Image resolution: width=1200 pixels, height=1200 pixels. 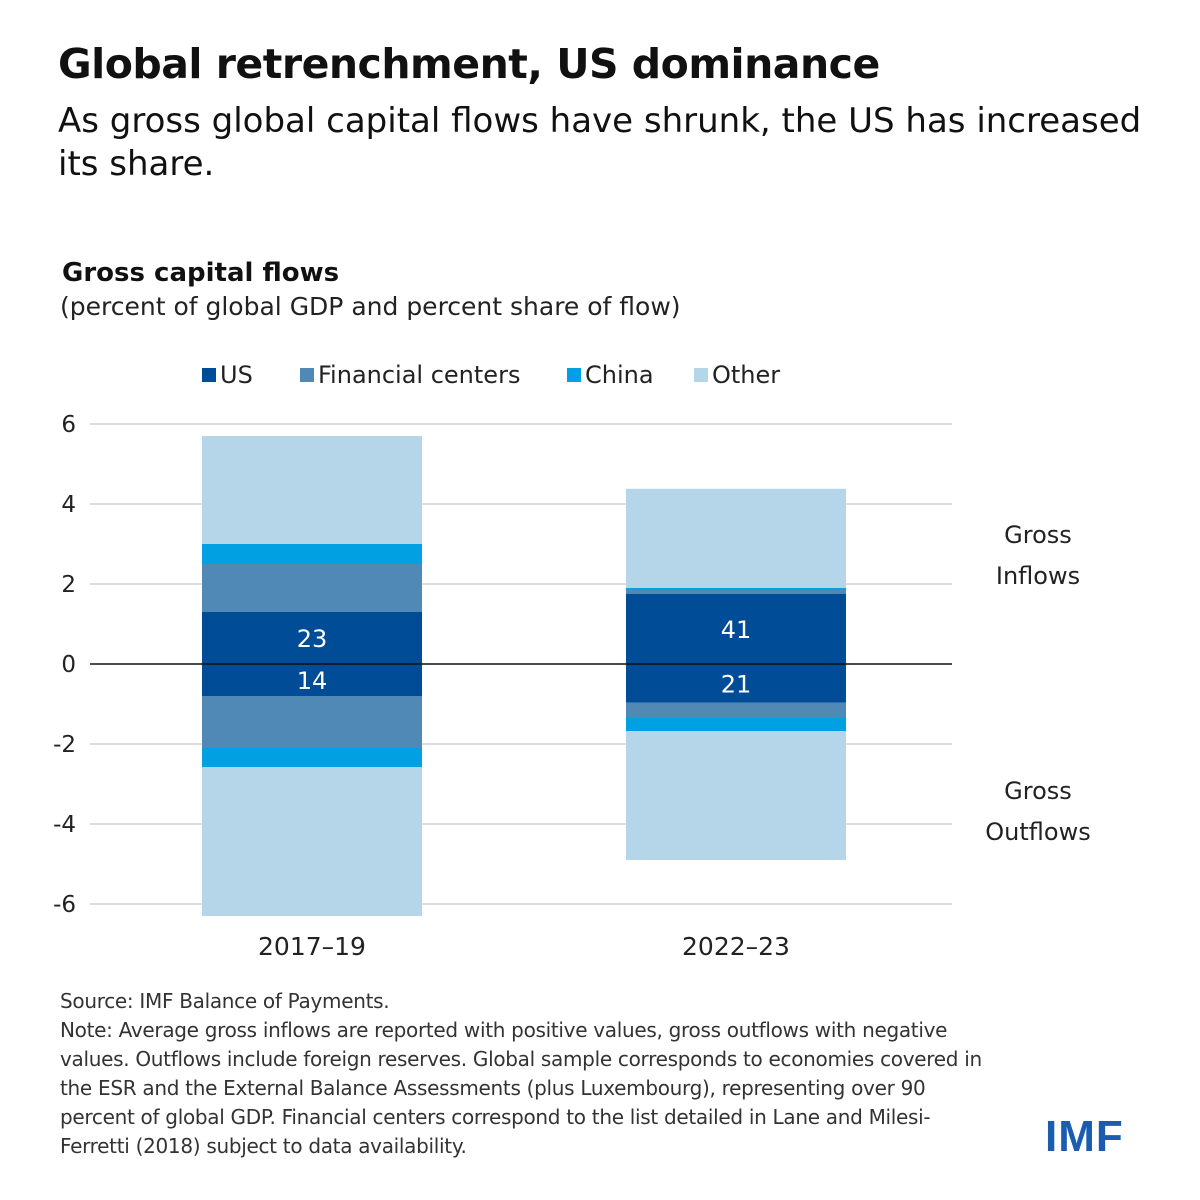 What do you see at coordinates (201, 273) in the screenshot?
I see `chart-title: Gross capital flows` at bounding box center [201, 273].